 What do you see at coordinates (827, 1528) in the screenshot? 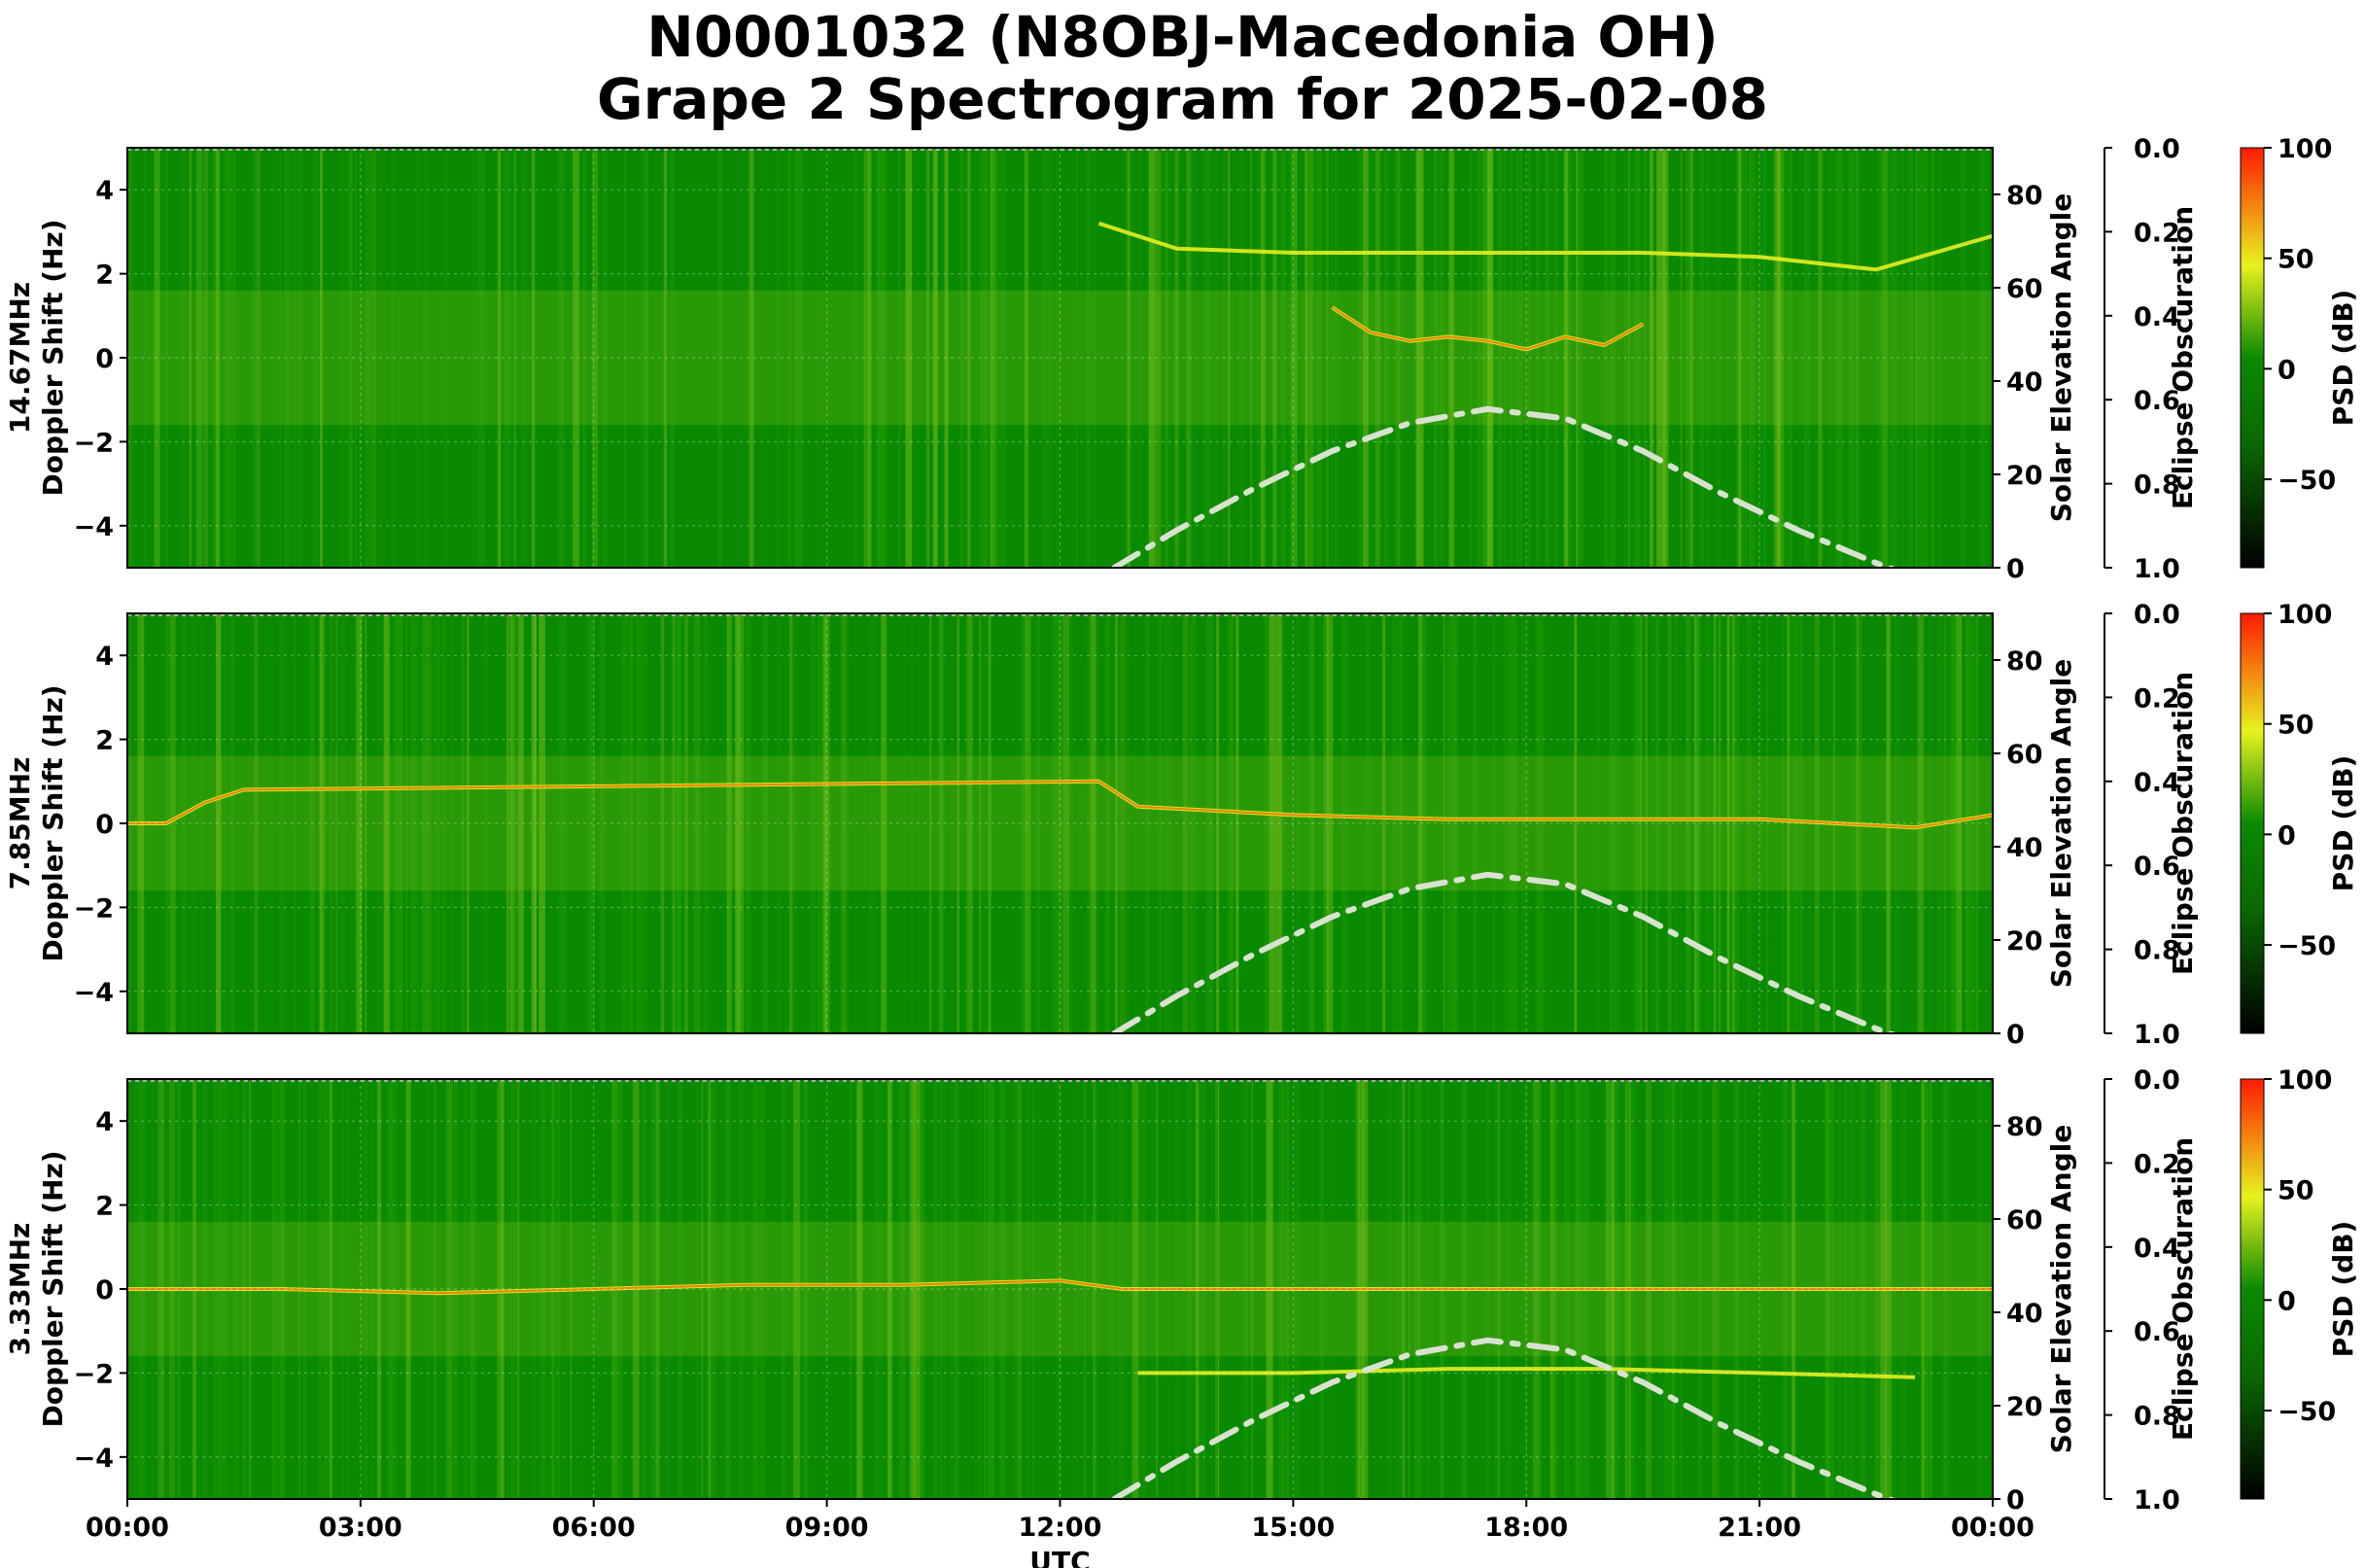
I see `x-tick-label: 09:00` at bounding box center [827, 1528].